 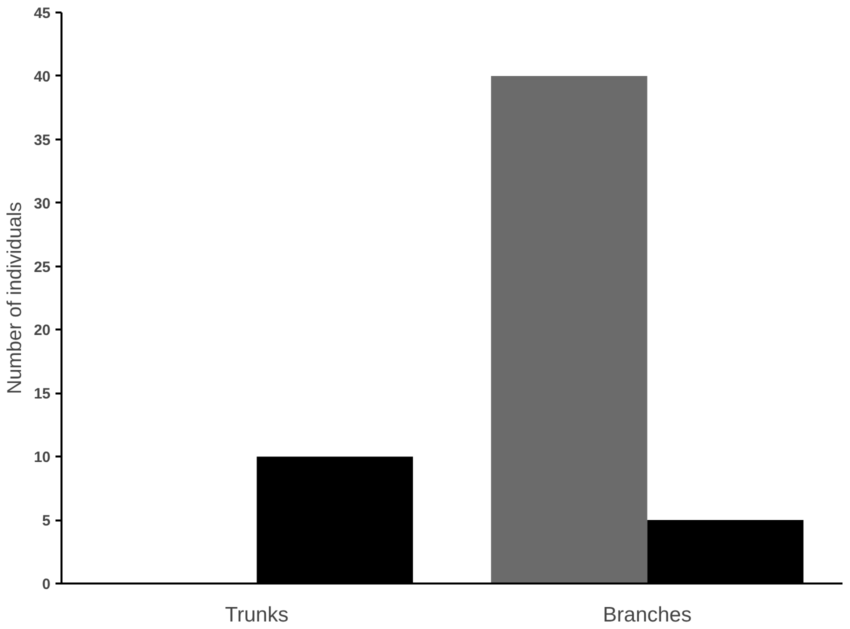 What do you see at coordinates (15, 298) in the screenshot?
I see `y-axis-title: Number of individuals` at bounding box center [15, 298].